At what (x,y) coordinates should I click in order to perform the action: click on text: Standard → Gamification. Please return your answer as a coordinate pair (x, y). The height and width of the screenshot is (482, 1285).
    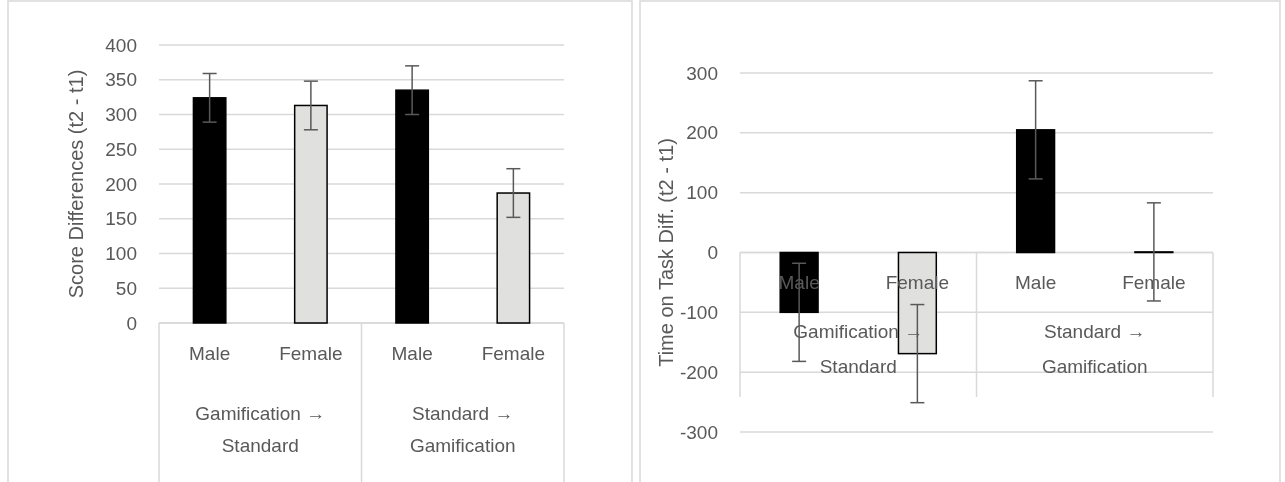
    Looking at the image, I should click on (462, 429).